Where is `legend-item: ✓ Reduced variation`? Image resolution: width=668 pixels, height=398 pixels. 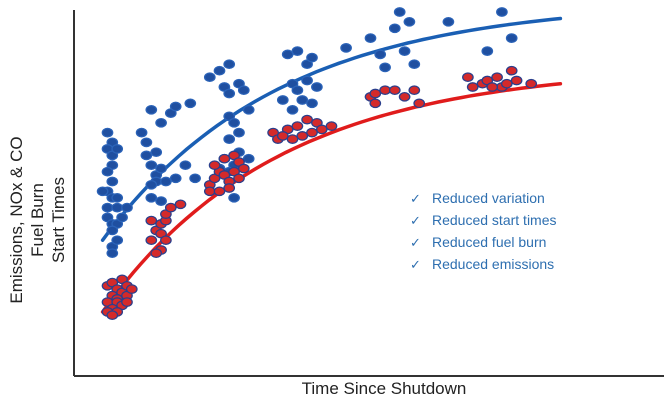 legend-item: ✓ Reduced variation is located at coordinates (477, 198).